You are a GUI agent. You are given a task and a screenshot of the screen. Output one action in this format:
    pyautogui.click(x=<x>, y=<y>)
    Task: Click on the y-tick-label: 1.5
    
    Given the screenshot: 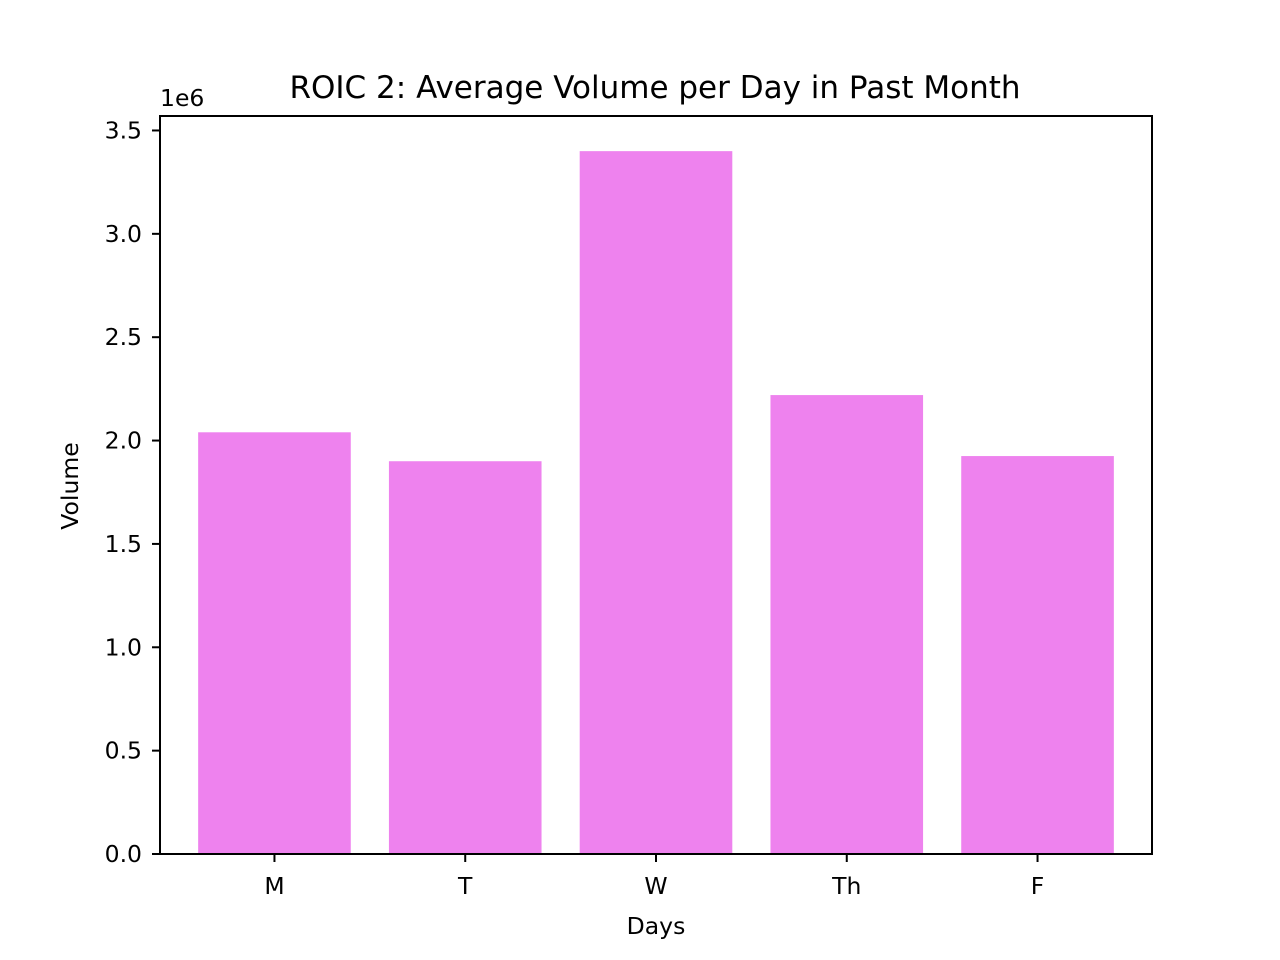 What is the action you would take?
    pyautogui.click(x=123, y=544)
    